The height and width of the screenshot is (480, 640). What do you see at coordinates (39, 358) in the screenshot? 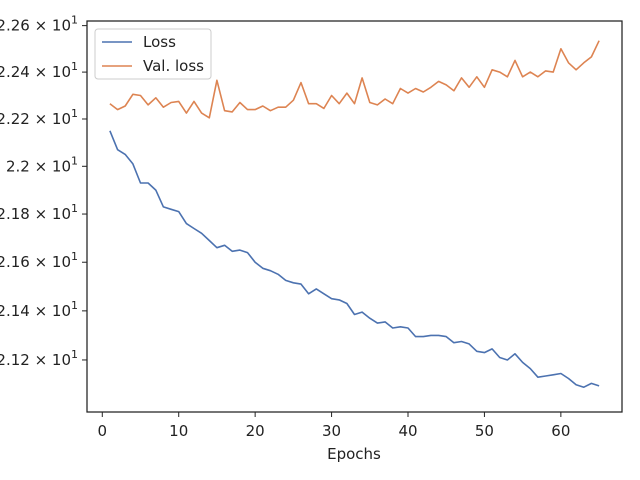
I see `y-tick-label: 2.12 × 10¹` at bounding box center [39, 358].